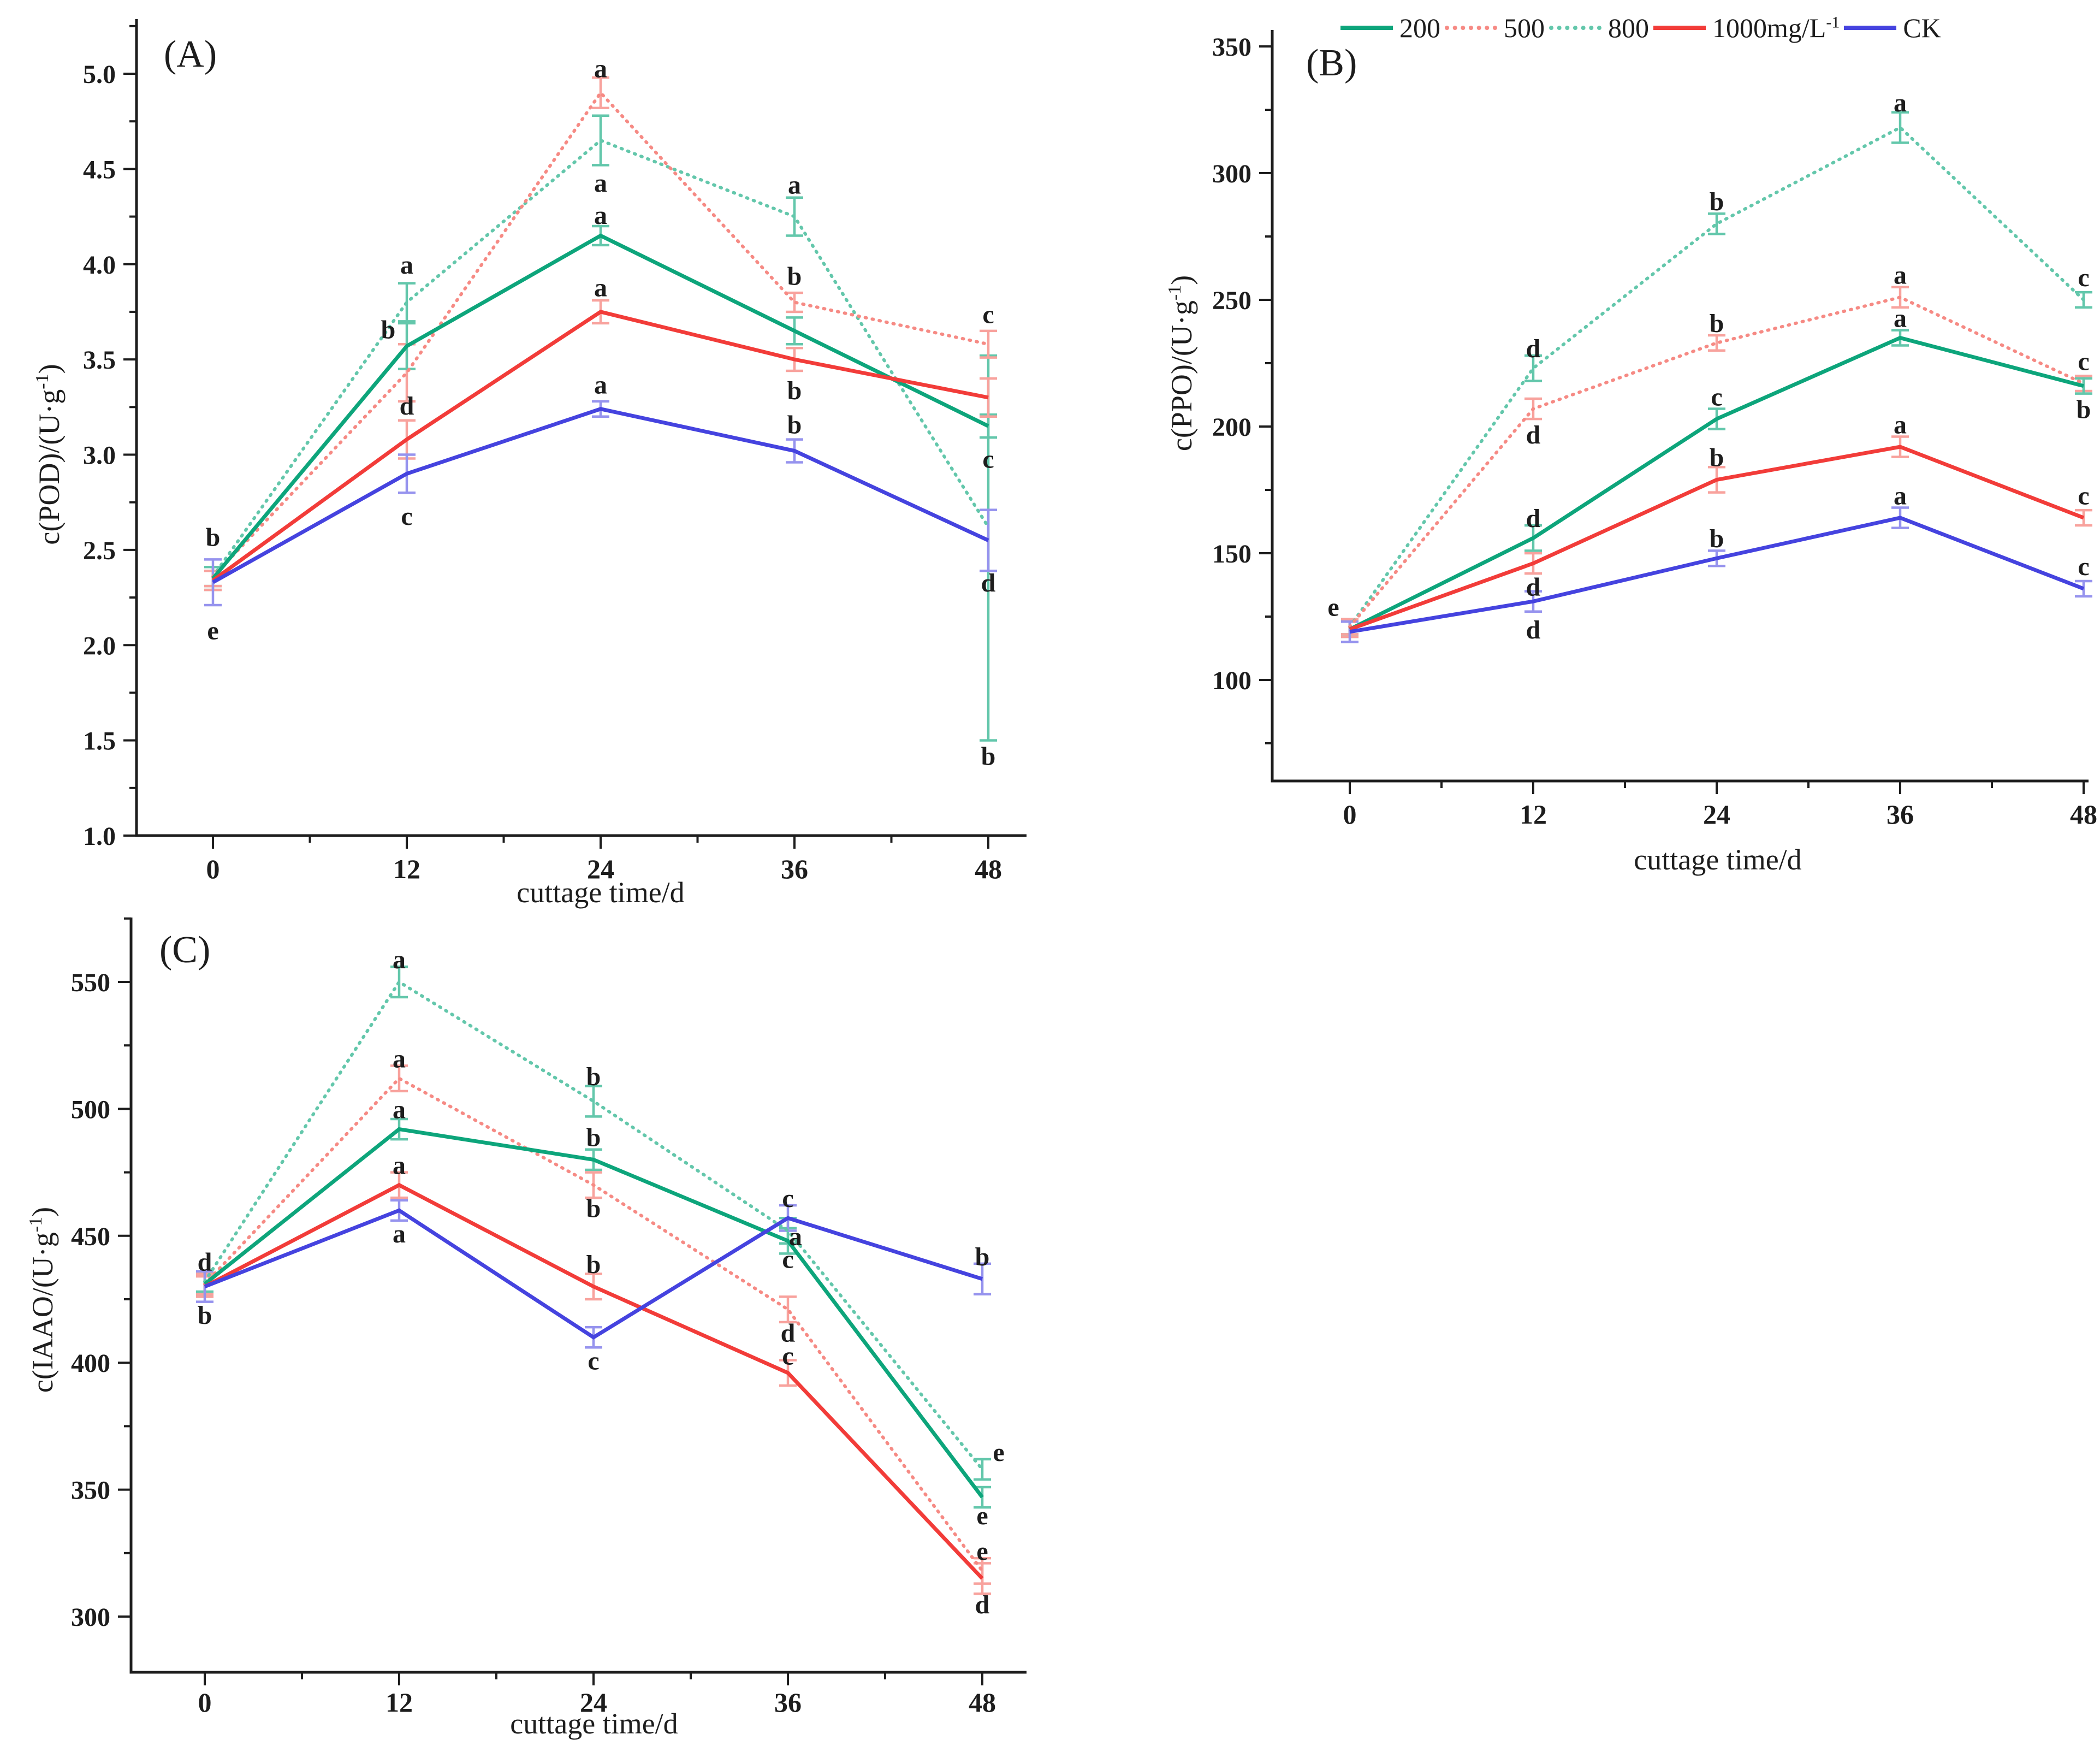 The image size is (2100, 1740). What do you see at coordinates (190, 54) in the screenshot?
I see `panel-letter: (A)` at bounding box center [190, 54].